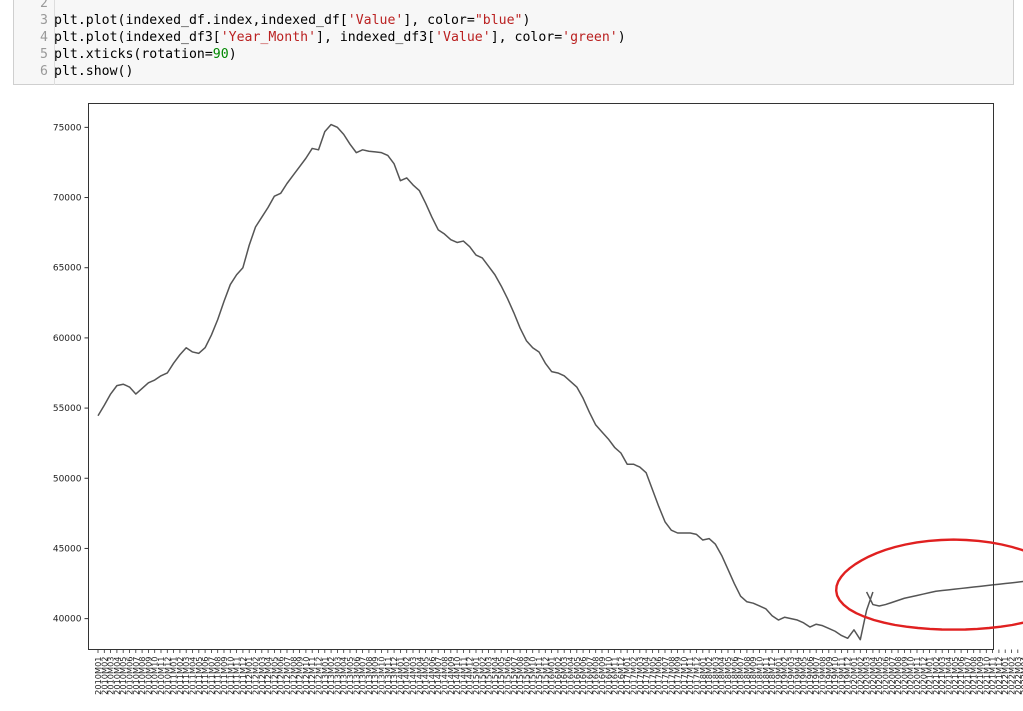 Image resolution: width=1023 pixels, height=711 pixels. Describe the element at coordinates (848, 676) in the screenshot. I see `x-tick-label: 2019M12` at that location.